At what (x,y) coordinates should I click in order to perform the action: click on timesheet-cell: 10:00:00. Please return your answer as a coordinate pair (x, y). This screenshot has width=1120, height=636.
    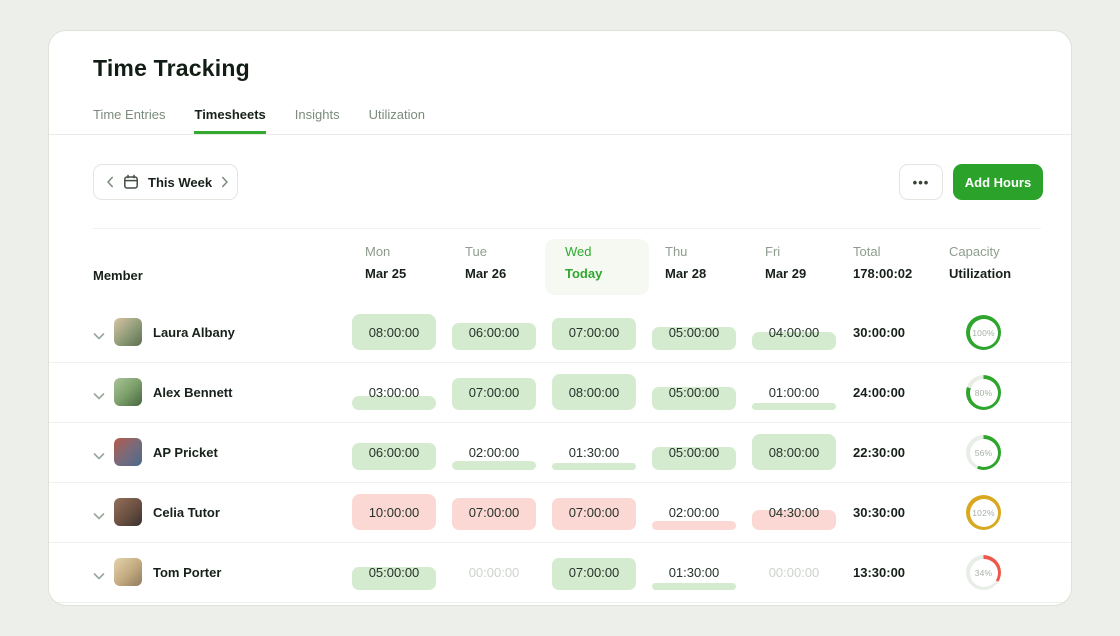
    Looking at the image, I should click on (394, 512).